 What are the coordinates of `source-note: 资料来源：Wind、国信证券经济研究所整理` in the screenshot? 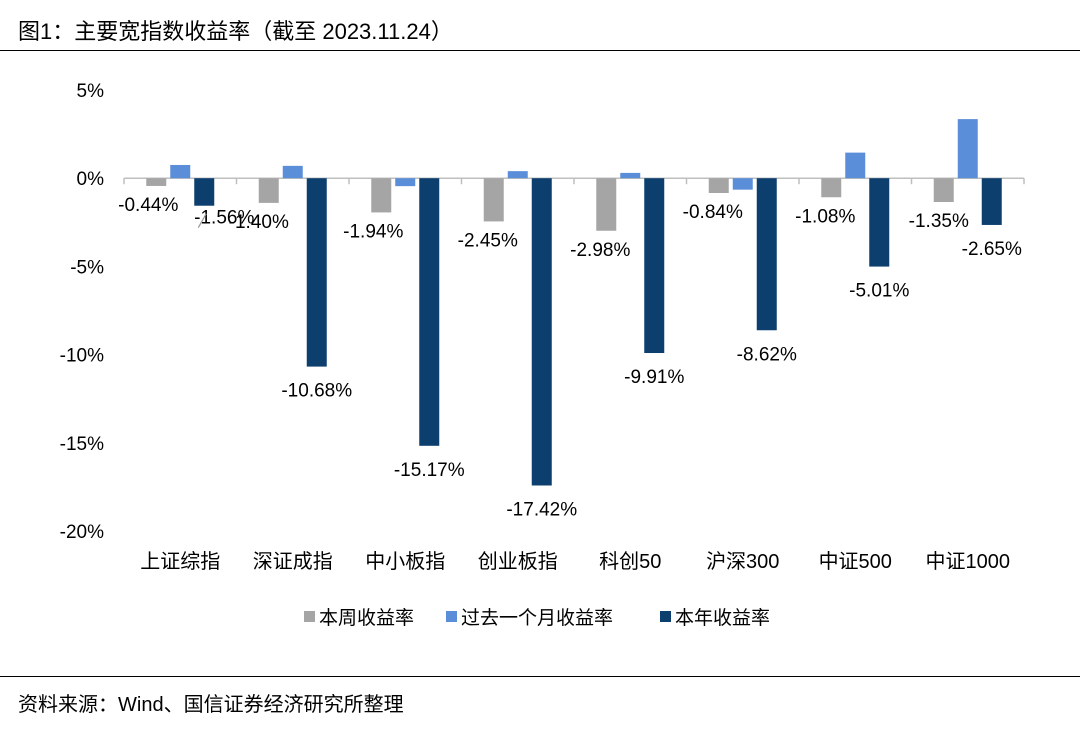 It's located at (211, 705).